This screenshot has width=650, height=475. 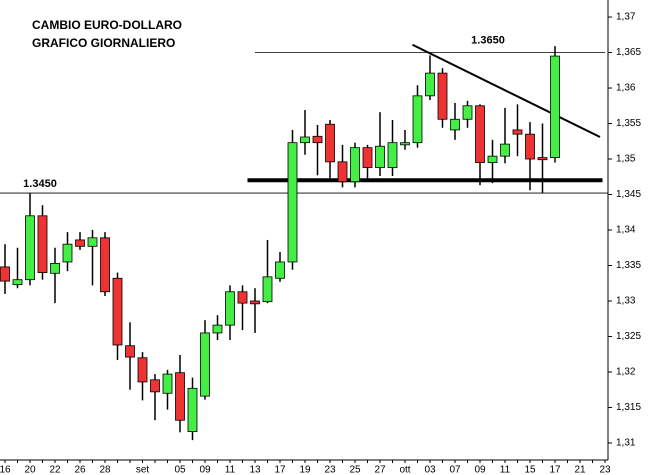 I want to click on chart-title: CAMBIO EURO-DOLLARO, so click(x=107, y=25).